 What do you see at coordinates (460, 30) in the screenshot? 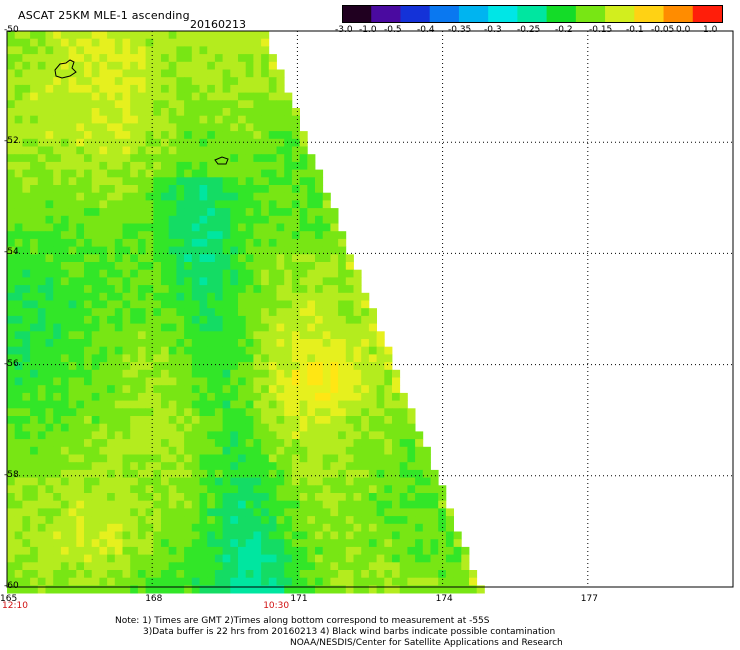
I see `colorbar-tick-label: -0.35` at bounding box center [460, 30].